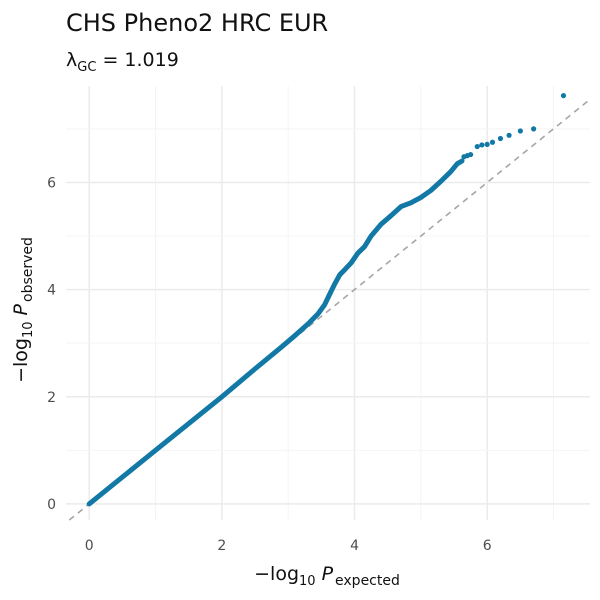  I want to click on x-tick-label: 6, so click(487, 546).